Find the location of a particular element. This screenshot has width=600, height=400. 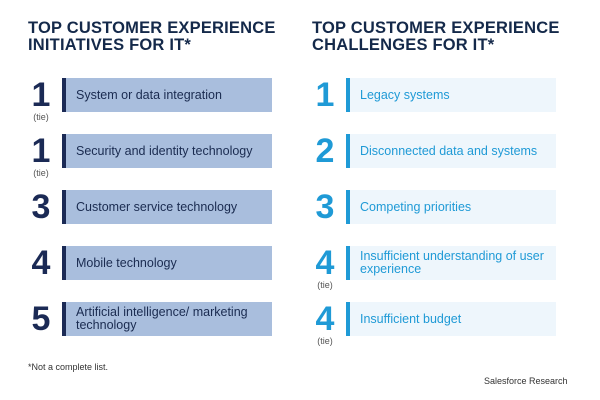

item-text: Mobile technology is located at coordinates (126, 262).